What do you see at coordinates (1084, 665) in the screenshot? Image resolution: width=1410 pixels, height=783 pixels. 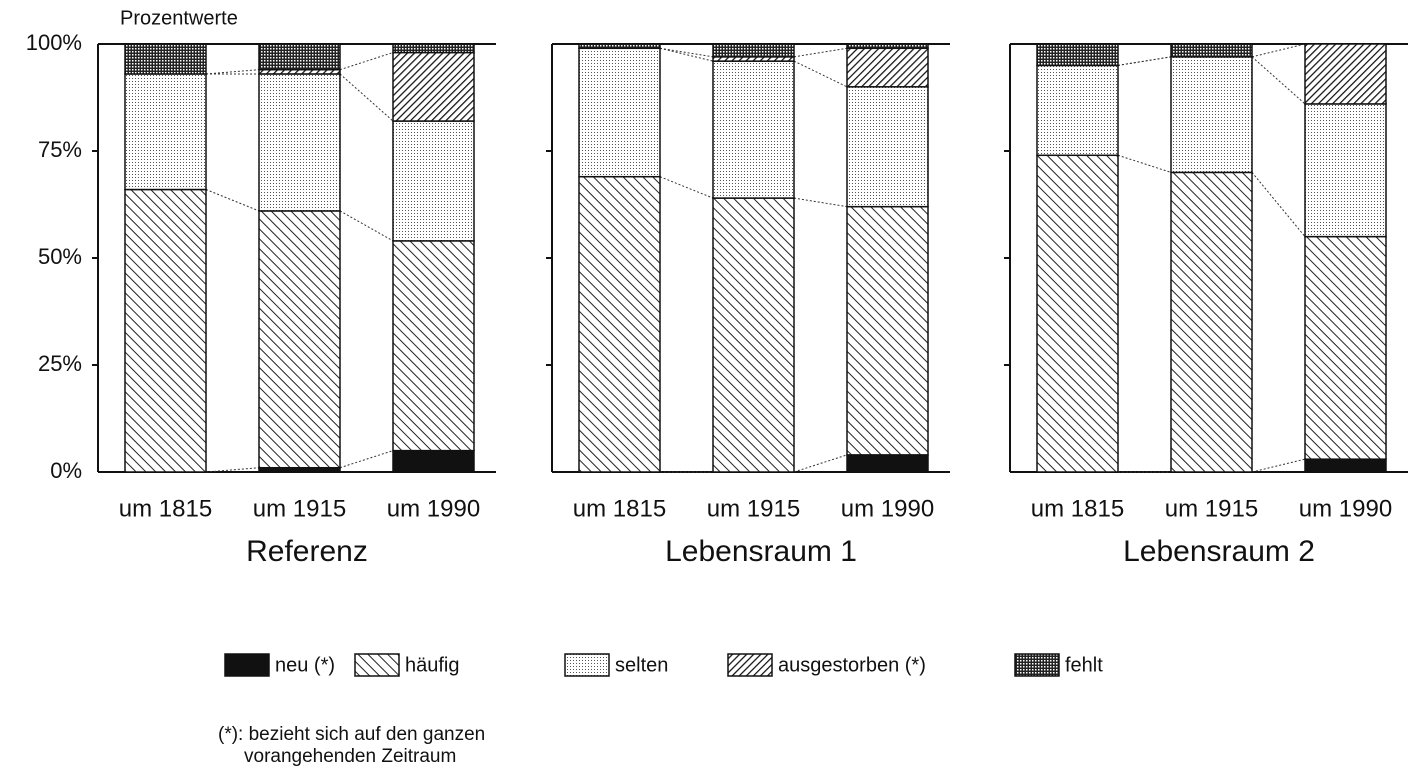 I see `legend-label: fehlt` at bounding box center [1084, 665].